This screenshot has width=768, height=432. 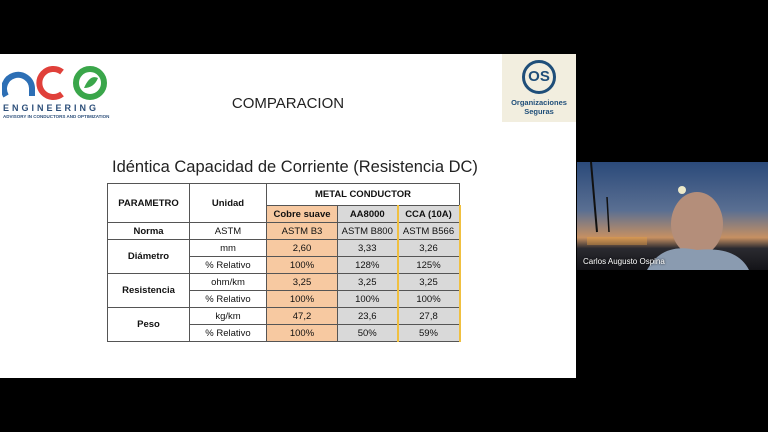 I want to click on slide-title: COMPARACION, so click(x=288, y=103).